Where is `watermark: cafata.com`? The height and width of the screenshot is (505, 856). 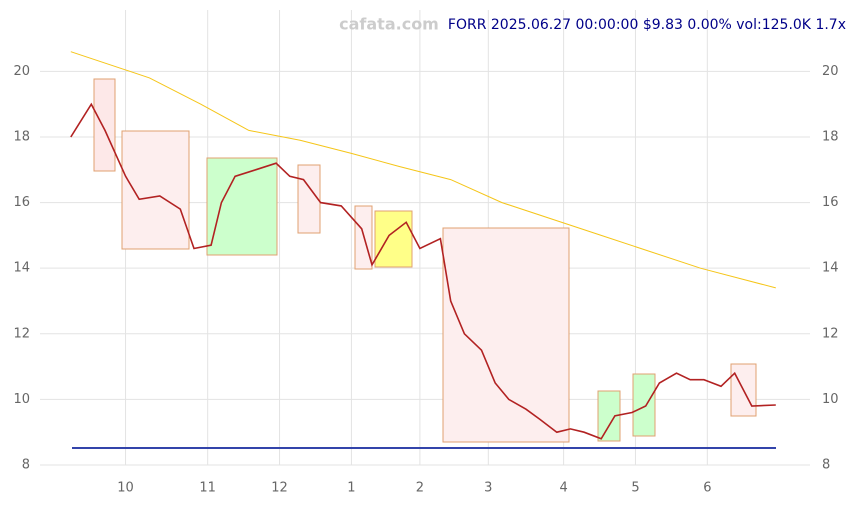 watermark: cafata.com is located at coordinates (389, 24).